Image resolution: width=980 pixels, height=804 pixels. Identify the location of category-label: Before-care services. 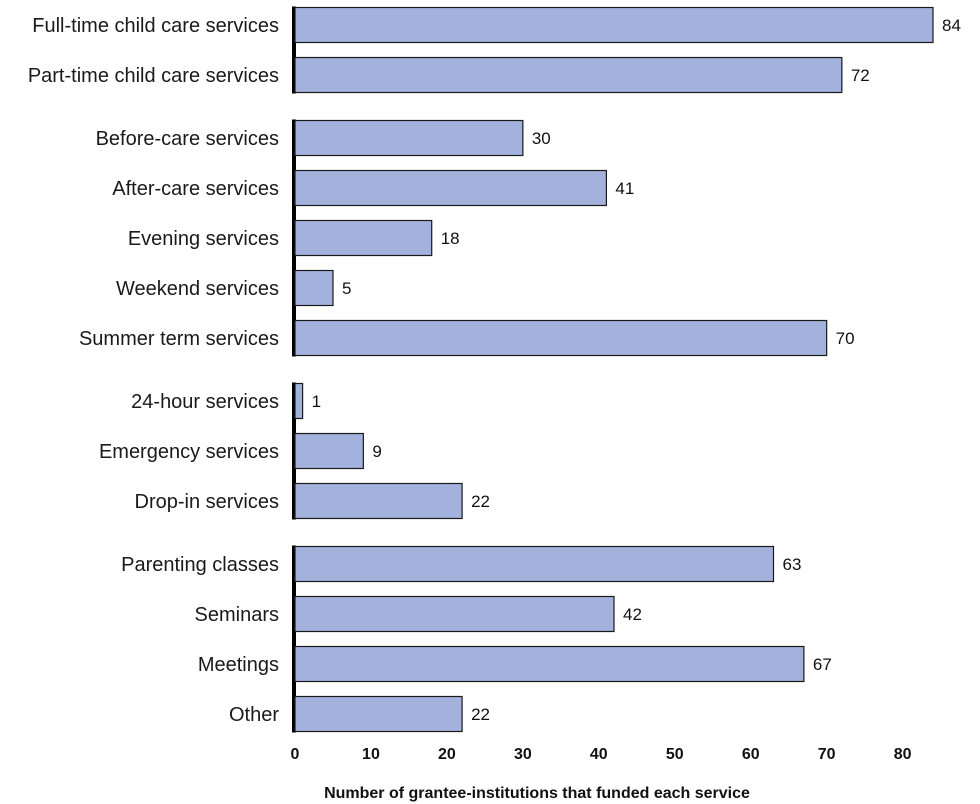
(187, 139).